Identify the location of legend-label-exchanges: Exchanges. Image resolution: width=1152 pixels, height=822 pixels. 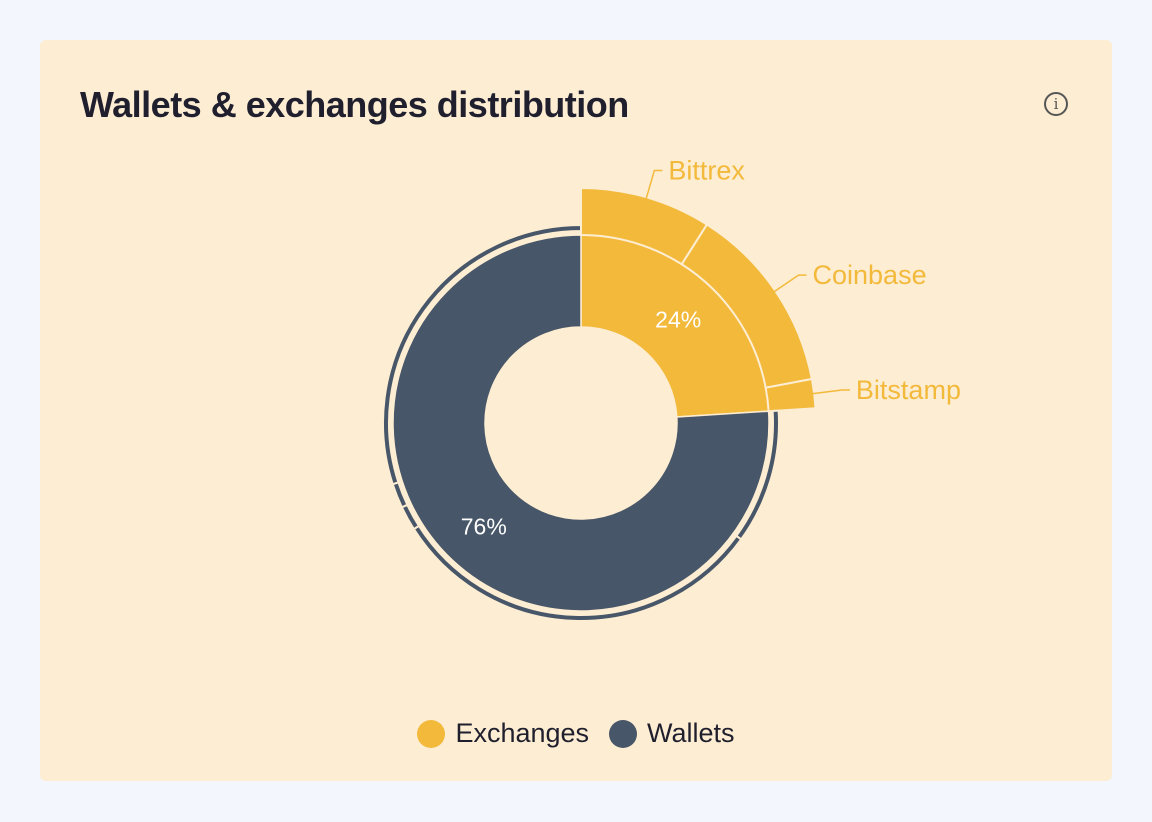
(522, 733).